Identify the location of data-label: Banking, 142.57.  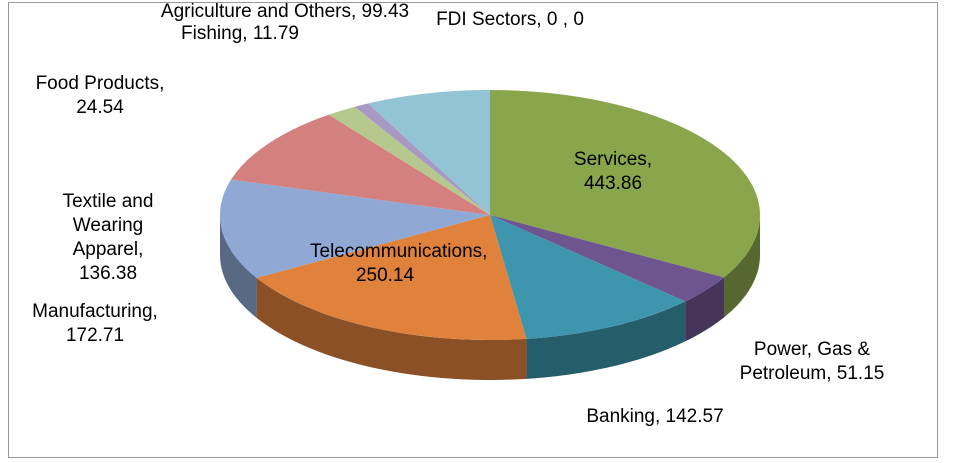
(655, 416).